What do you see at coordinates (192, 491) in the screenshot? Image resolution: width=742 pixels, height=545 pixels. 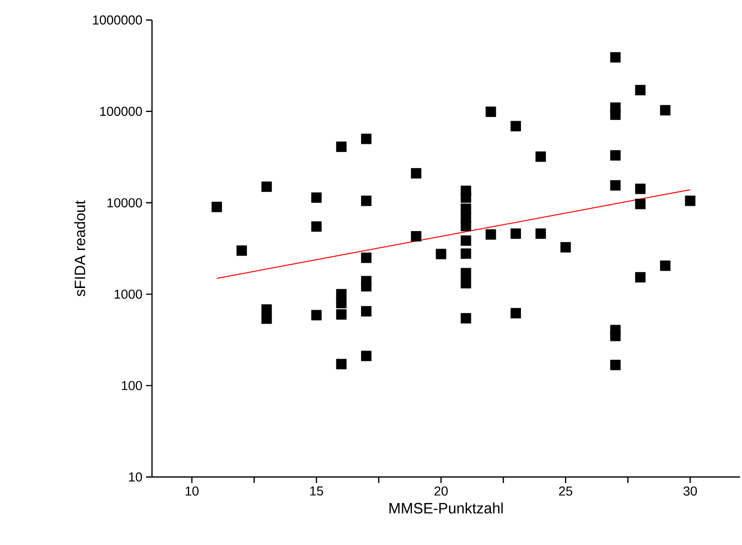 I see `x-tick-label: 10` at bounding box center [192, 491].